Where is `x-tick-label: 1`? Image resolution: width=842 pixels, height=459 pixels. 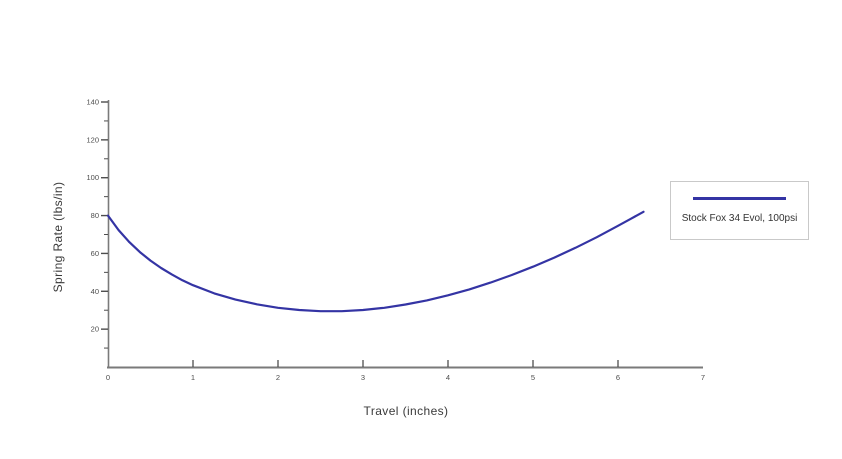
x-tick-label: 1 is located at coordinates (193, 377).